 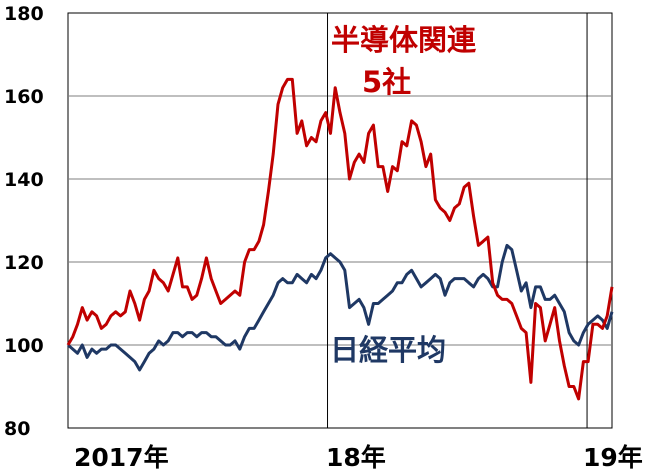 I want to click on y-tick-label: 160, so click(x=24, y=97).